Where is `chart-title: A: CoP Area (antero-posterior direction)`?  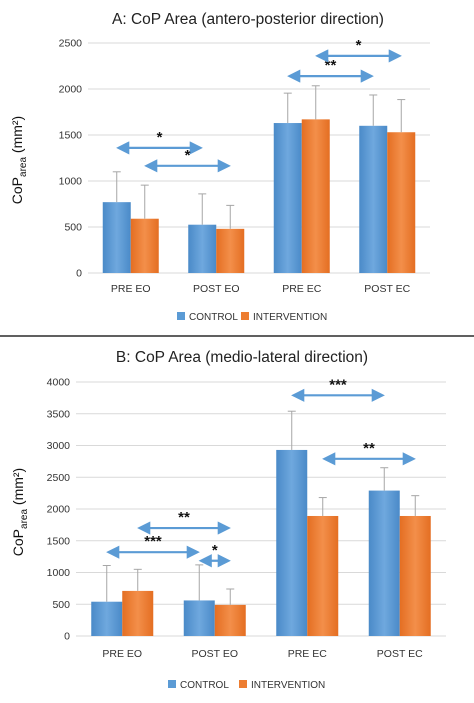
chart-title: A: CoP Area (antero-posterior direction) is located at coordinates (248, 19).